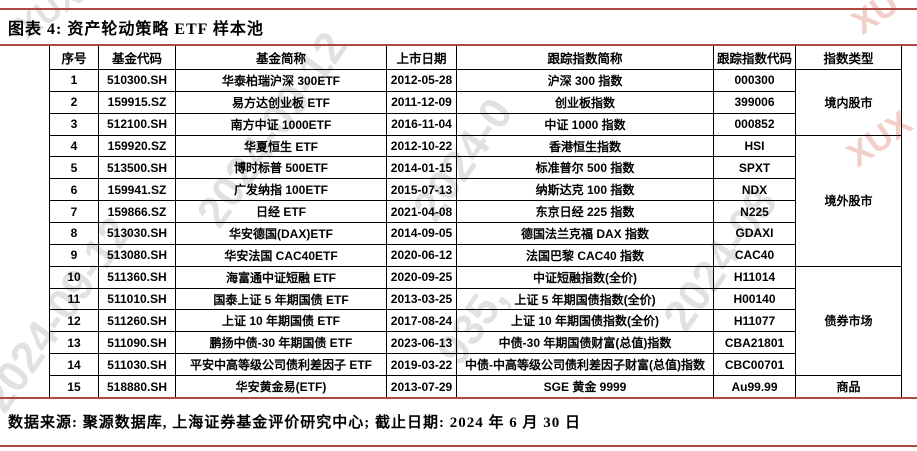  I want to click on cell-no: 9, so click(74, 255).